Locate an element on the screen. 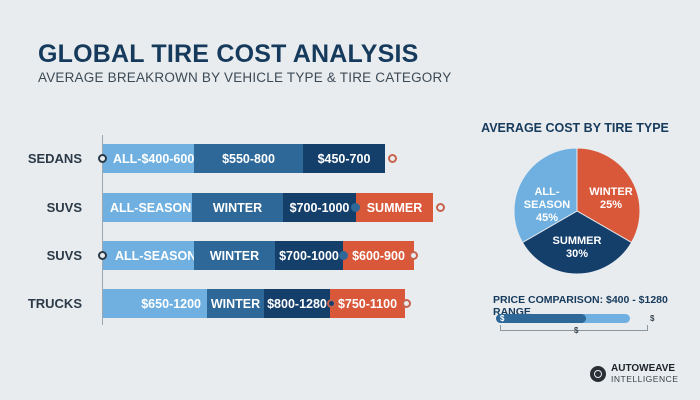  segment-summer: $450-700 is located at coordinates (344, 158).